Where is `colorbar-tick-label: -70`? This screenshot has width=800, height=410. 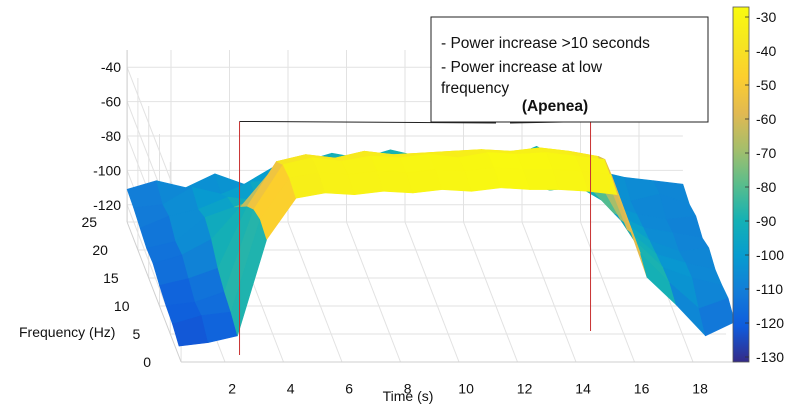 colorbar-tick-label: -70 is located at coordinates (766, 153).